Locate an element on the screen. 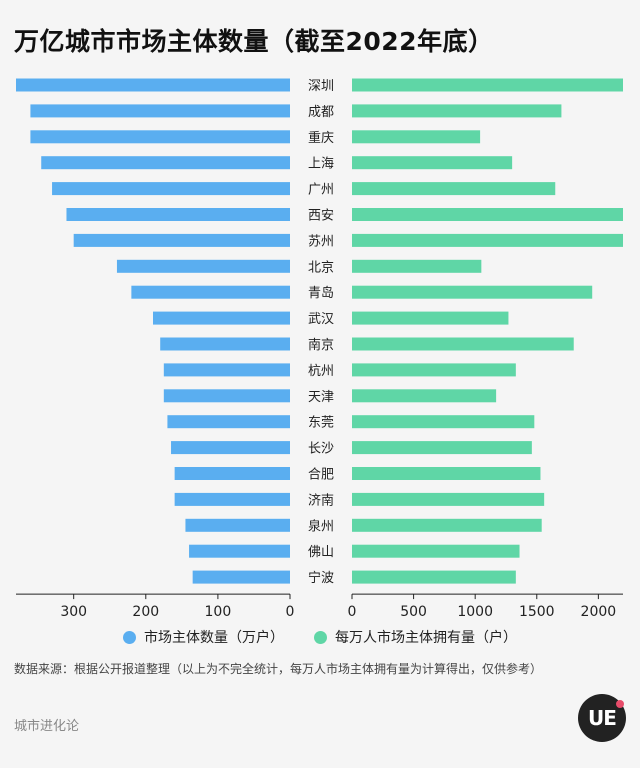 Image resolution: width=640 pixels, height=768 pixels. category-label: 合肥 is located at coordinates (321, 475).